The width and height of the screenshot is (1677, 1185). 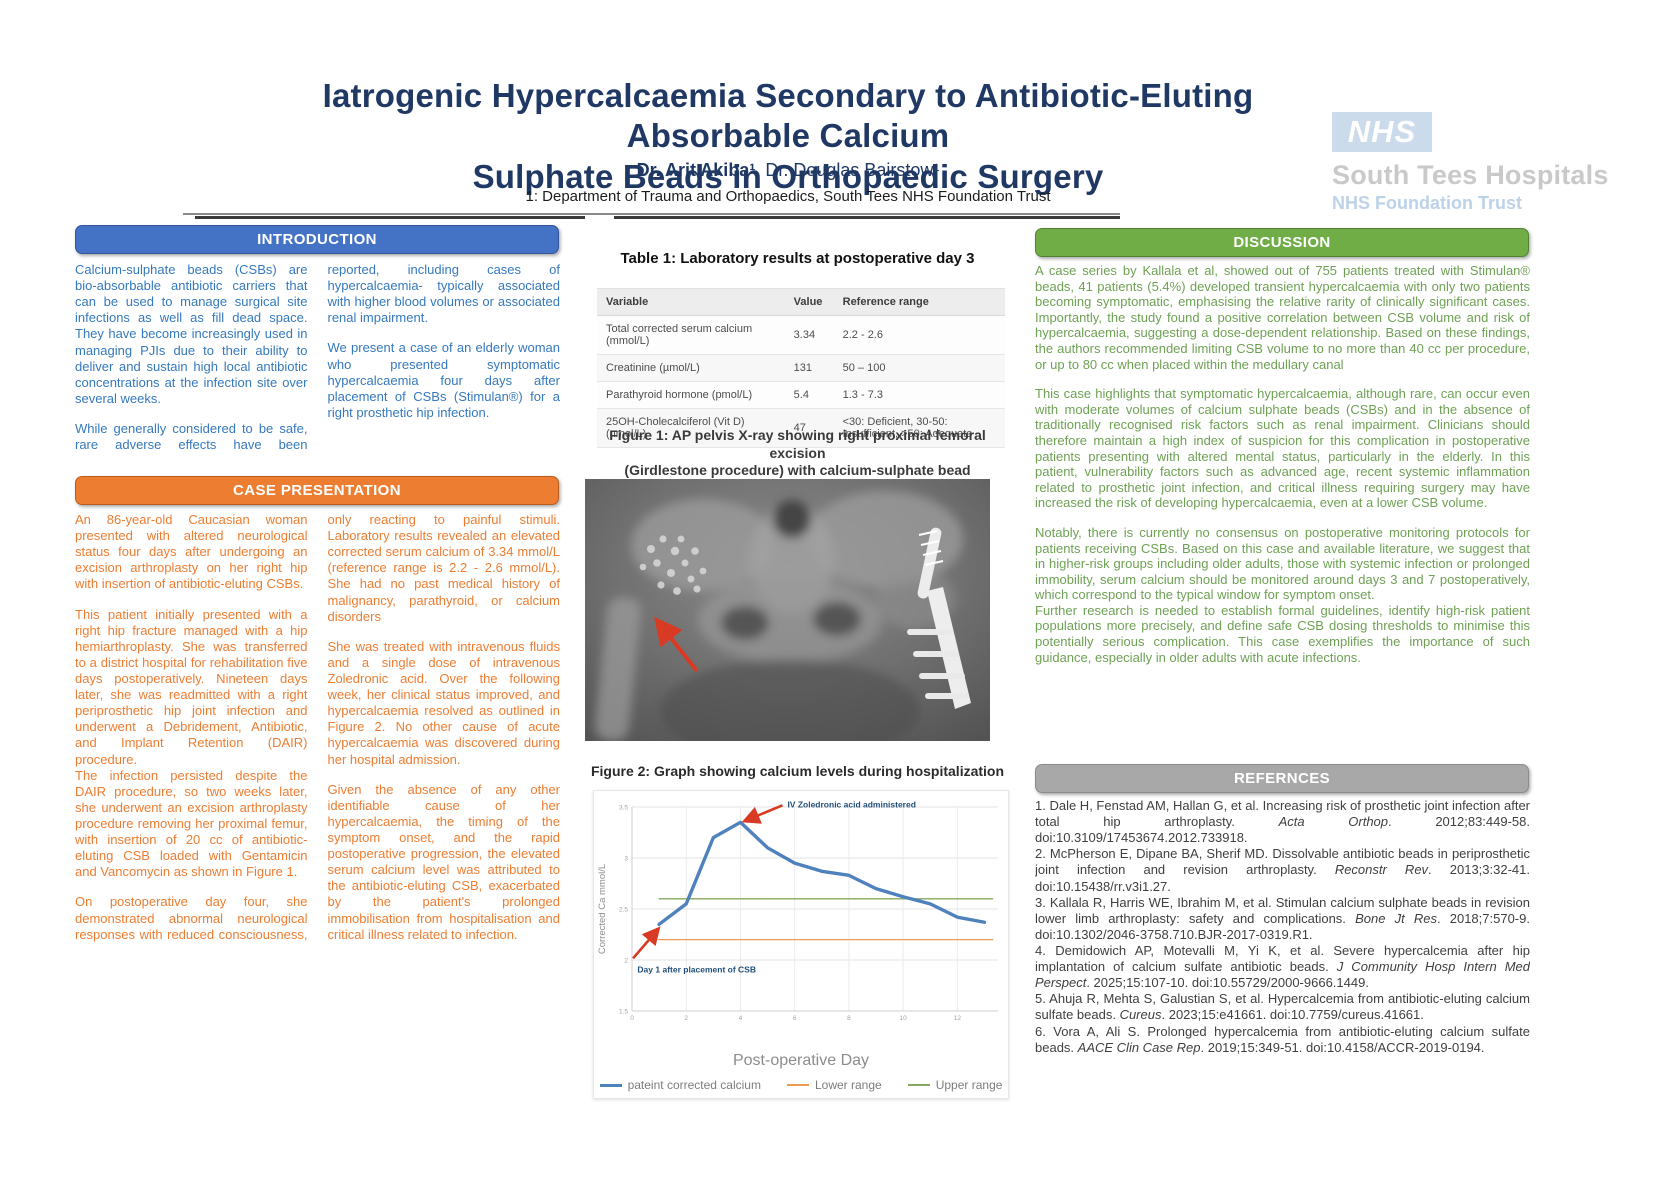 I want to click on header-divider-dark-middle, so click(x=867, y=217).